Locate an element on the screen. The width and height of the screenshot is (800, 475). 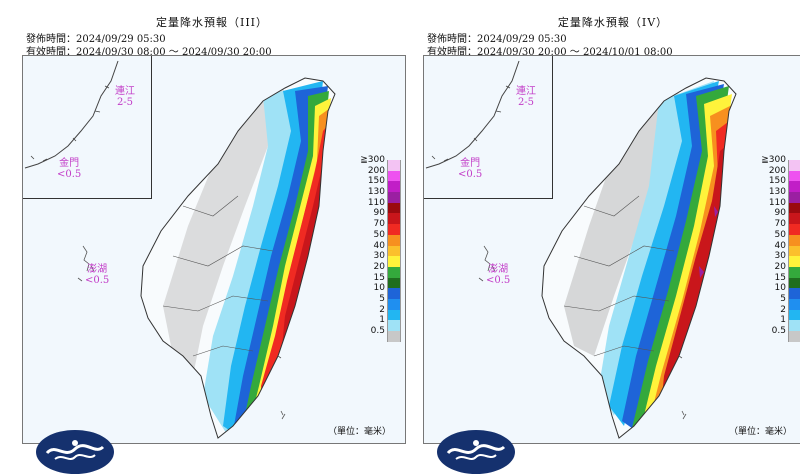
panel-title: 定量降水預報（III） is located at coordinates (212, 22).